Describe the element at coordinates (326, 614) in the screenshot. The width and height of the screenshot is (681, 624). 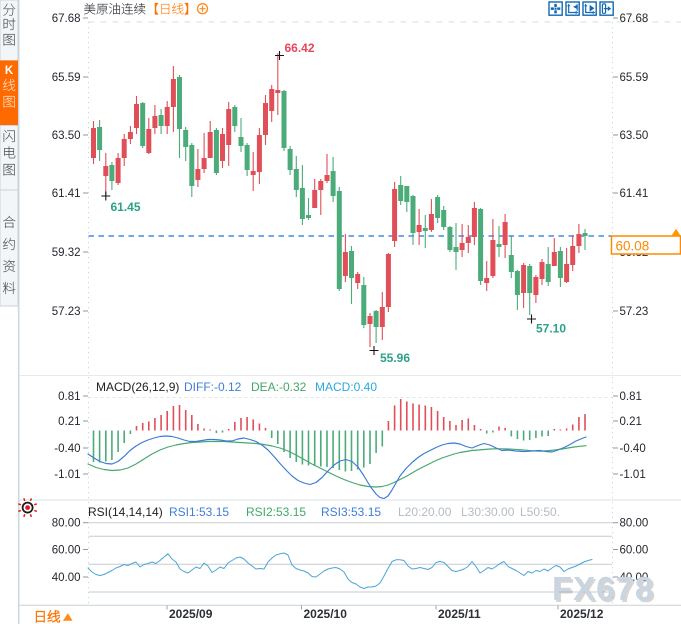
I see `svg-text: 2025/10` at that location.